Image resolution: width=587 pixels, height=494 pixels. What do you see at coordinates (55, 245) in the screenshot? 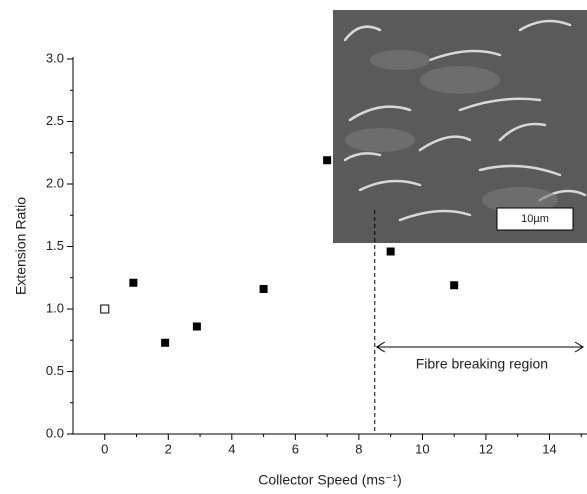
I see `y-tick-label: 1.5` at bounding box center [55, 245].